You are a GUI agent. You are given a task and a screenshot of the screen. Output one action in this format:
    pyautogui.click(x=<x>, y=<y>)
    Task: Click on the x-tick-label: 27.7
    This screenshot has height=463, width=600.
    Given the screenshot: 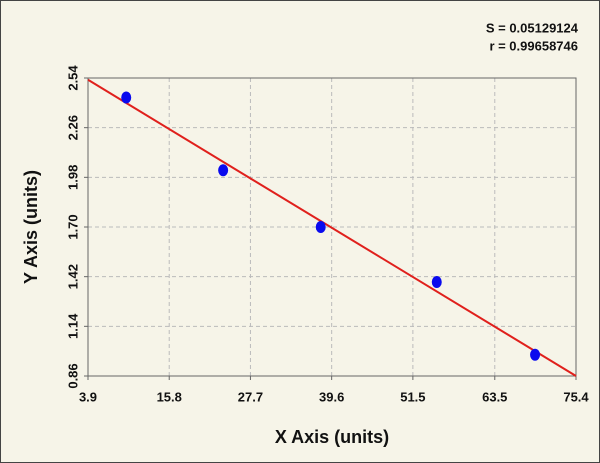 What is the action you would take?
    pyautogui.click(x=250, y=396)
    